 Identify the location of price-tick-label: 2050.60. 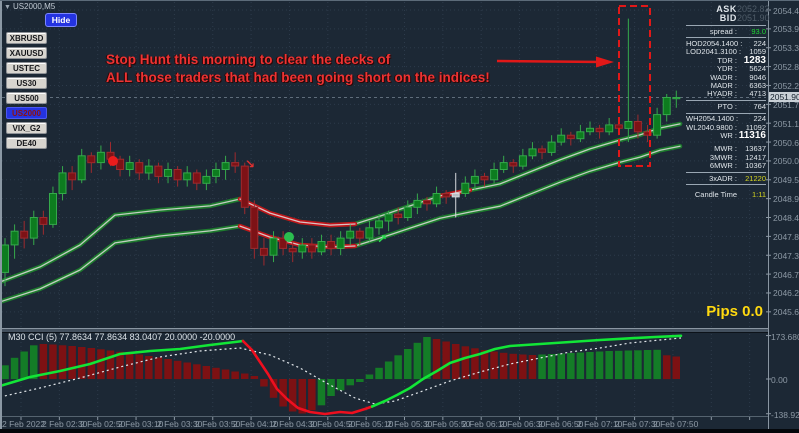
(786, 142).